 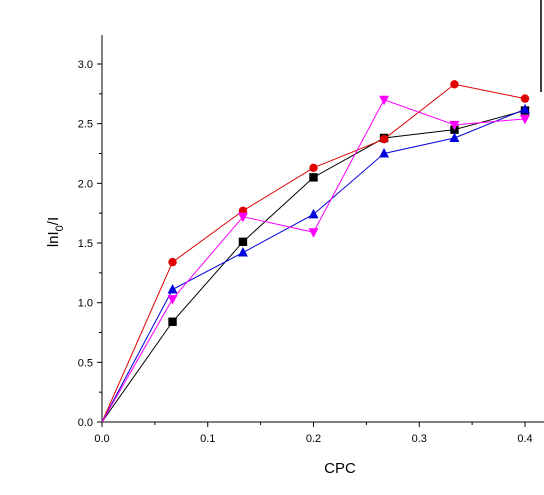 What do you see at coordinates (419, 439) in the screenshot?
I see `x-tick-label: 0.3` at bounding box center [419, 439].